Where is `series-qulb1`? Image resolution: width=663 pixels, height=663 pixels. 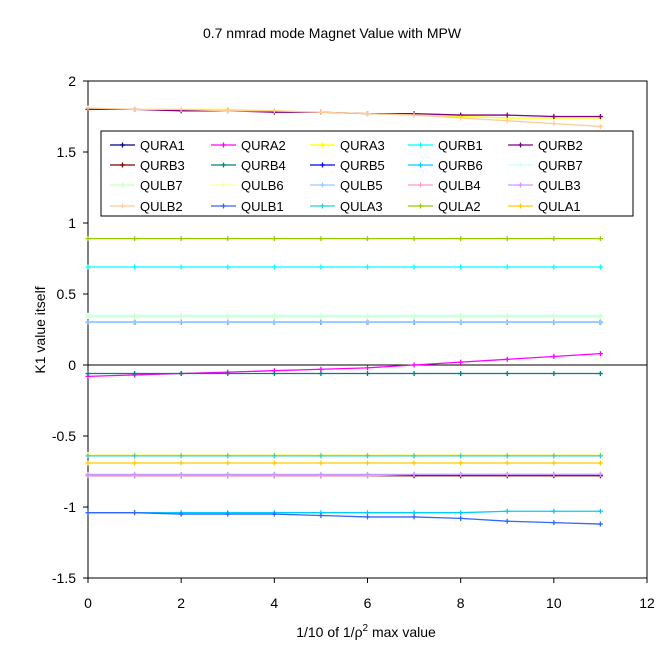
series-qulb1 is located at coordinates (344, 518).